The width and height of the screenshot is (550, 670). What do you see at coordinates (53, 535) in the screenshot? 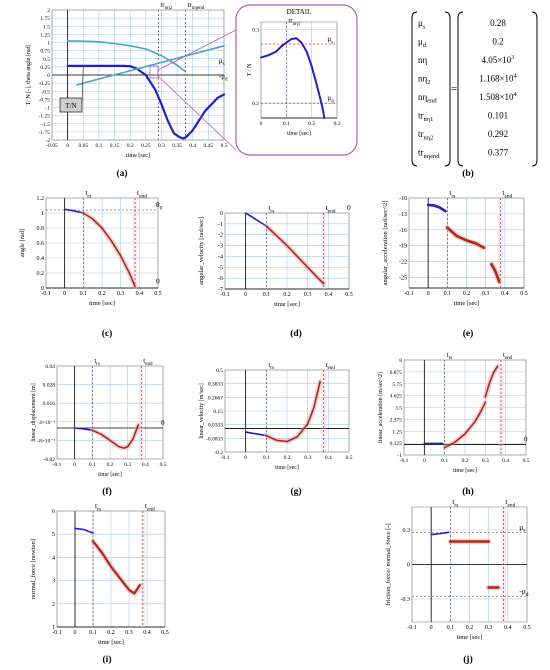
I see `y-tick-label: 5` at bounding box center [53, 535].